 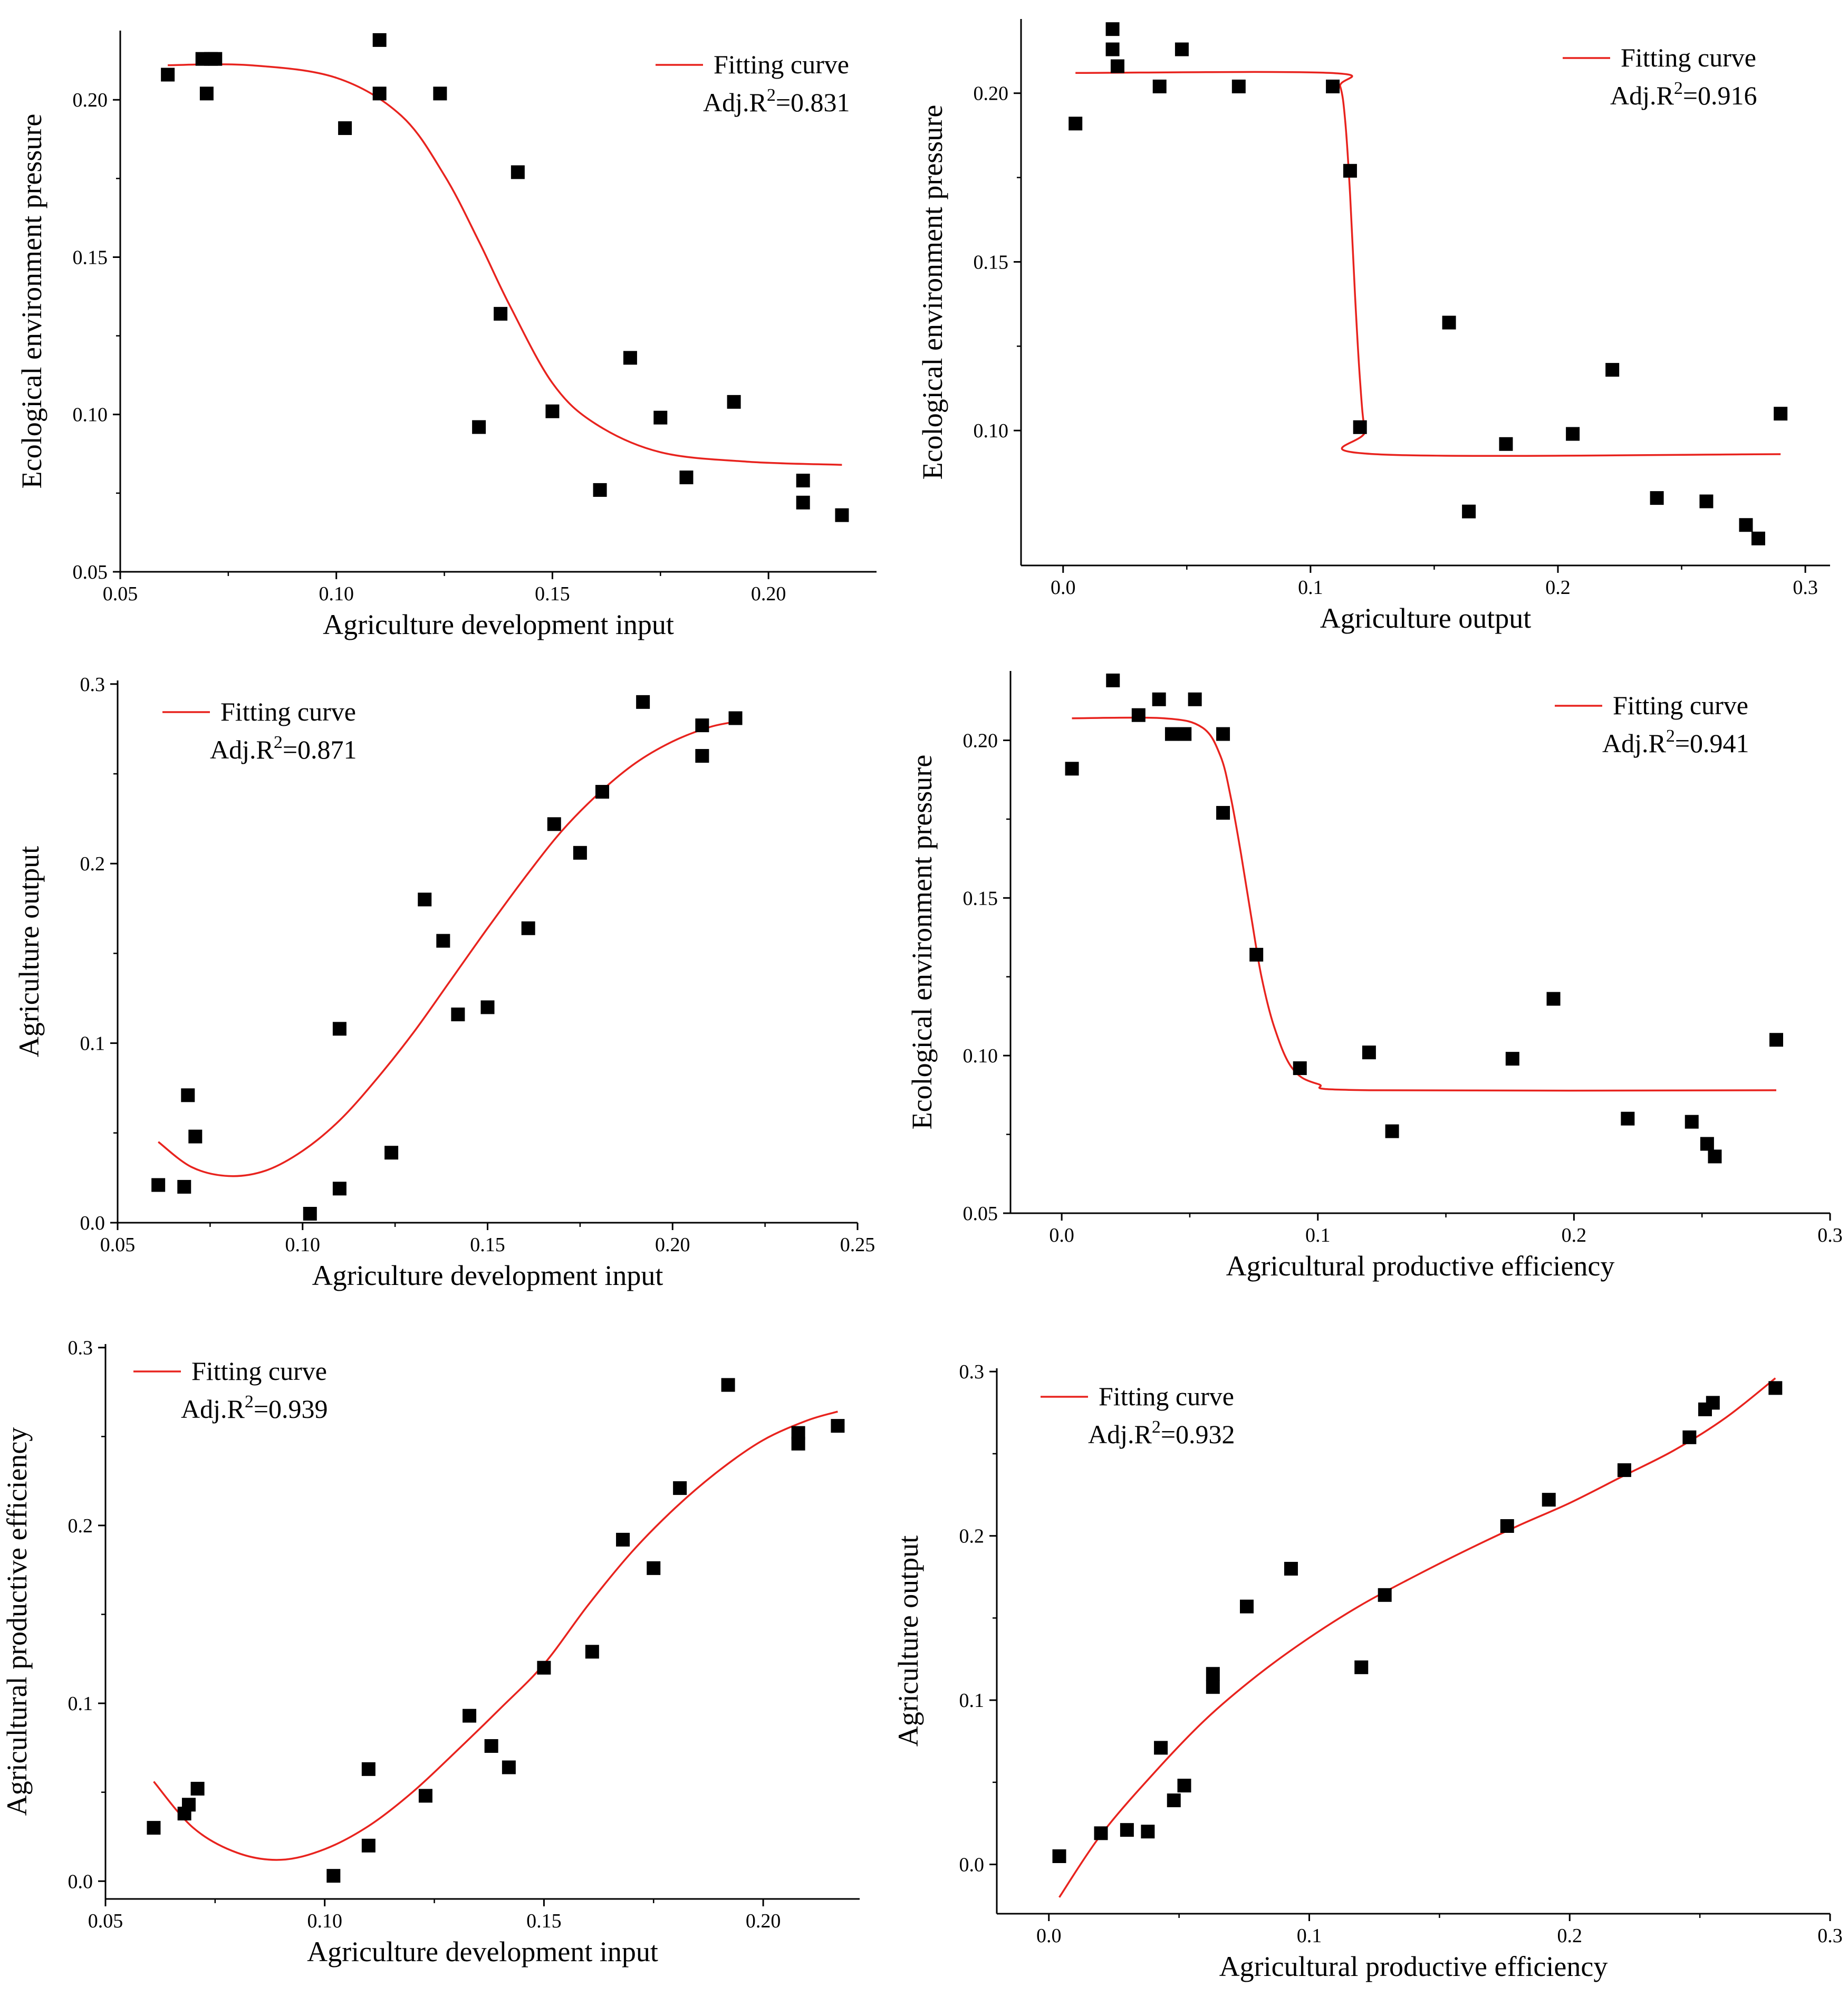 I want to click on adj-r2-text: Adj.R2=0.871, so click(x=283, y=748).